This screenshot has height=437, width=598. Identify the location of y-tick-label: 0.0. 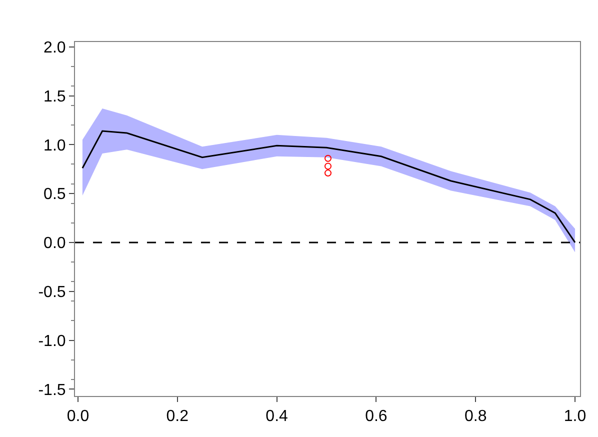
(55, 243).